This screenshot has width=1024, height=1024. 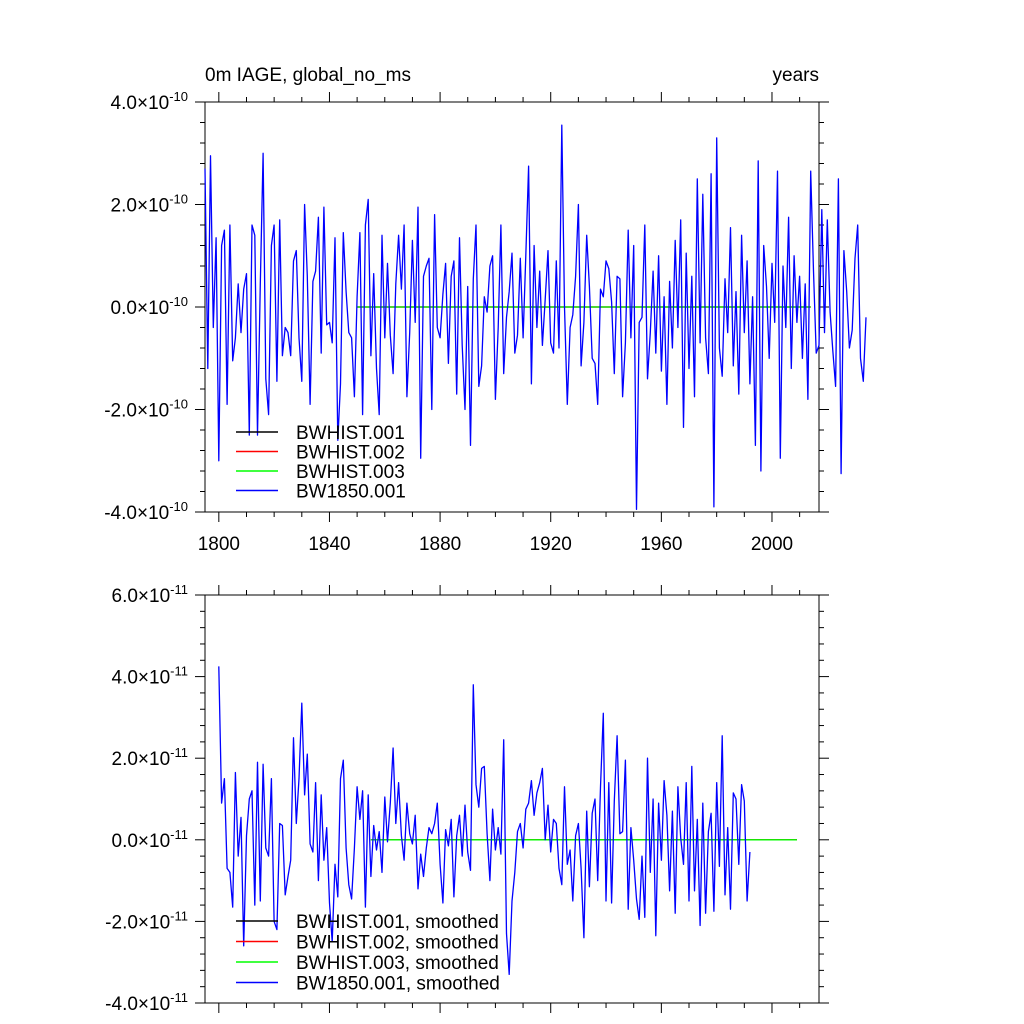 What do you see at coordinates (150, 839) in the screenshot?
I see `y-tick-label: 0.0×10⁻¹¹` at bounding box center [150, 839].